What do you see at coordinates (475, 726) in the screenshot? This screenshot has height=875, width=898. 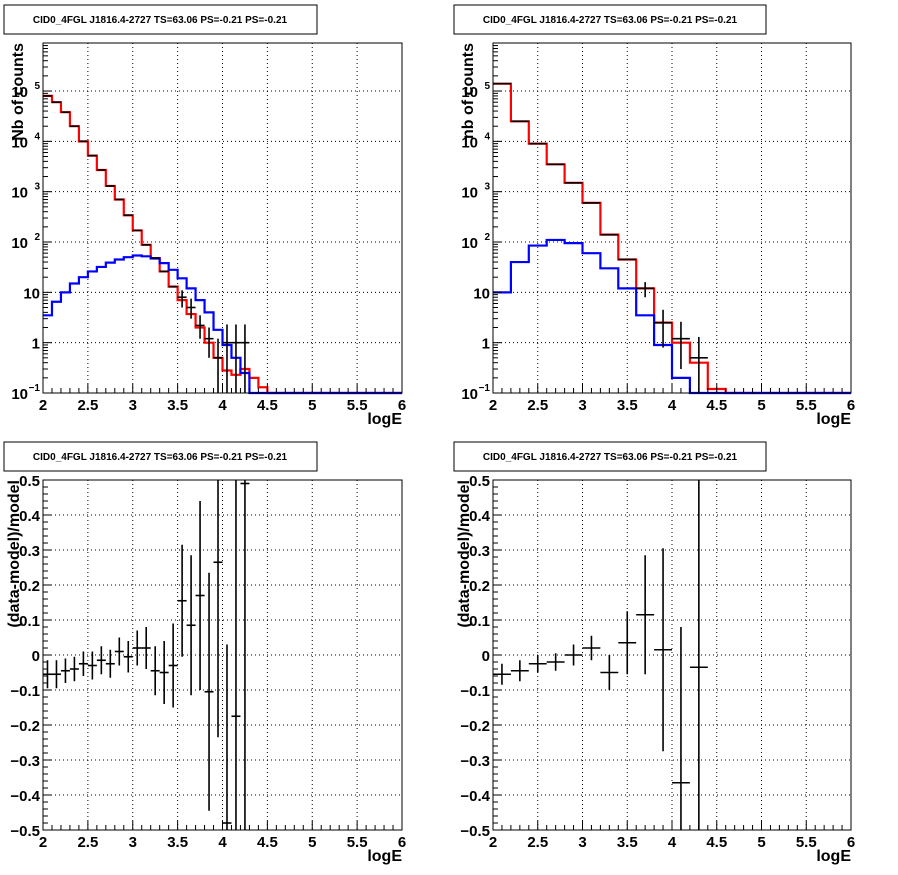 I see `y-tick-label: −0.2` at bounding box center [475, 726].